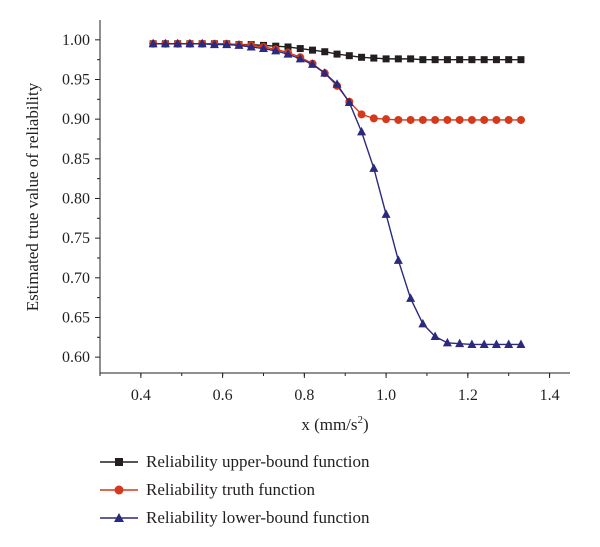  I want to click on legend-swatch-square, so click(119, 462).